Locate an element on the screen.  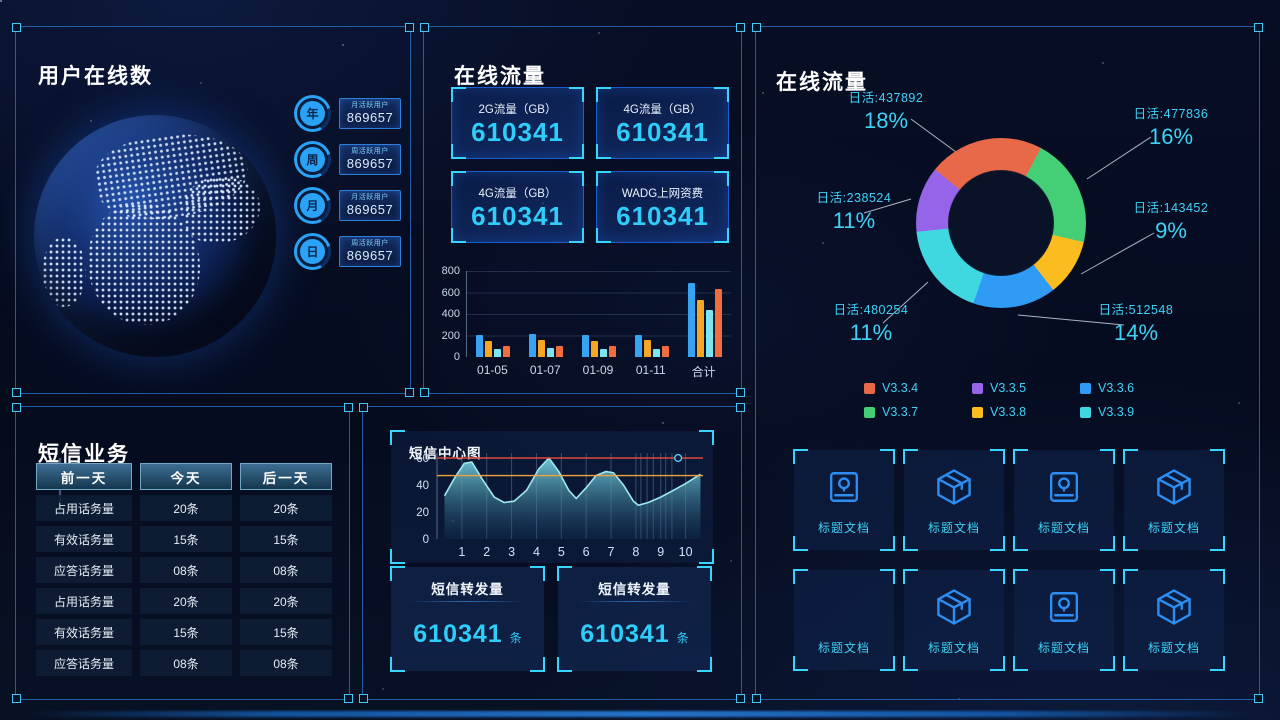
legend-label: V3.3.7 is located at coordinates (900, 412).